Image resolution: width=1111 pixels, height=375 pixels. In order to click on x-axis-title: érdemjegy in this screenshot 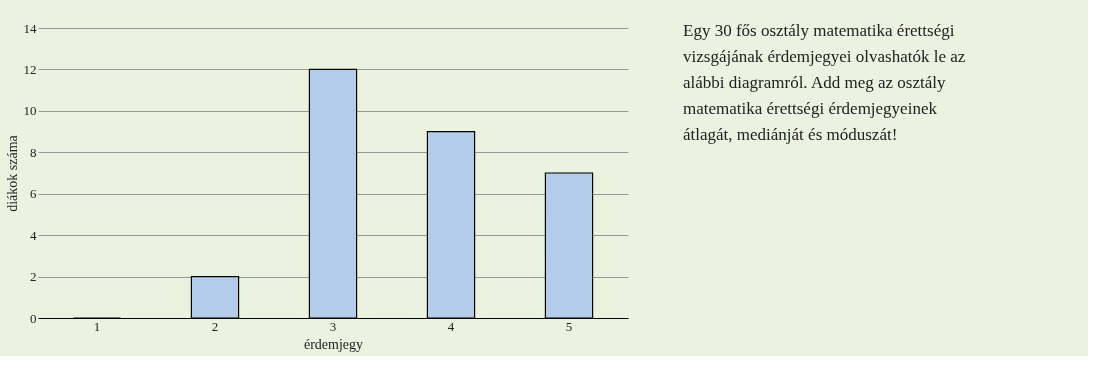, I will do `click(333, 344)`.